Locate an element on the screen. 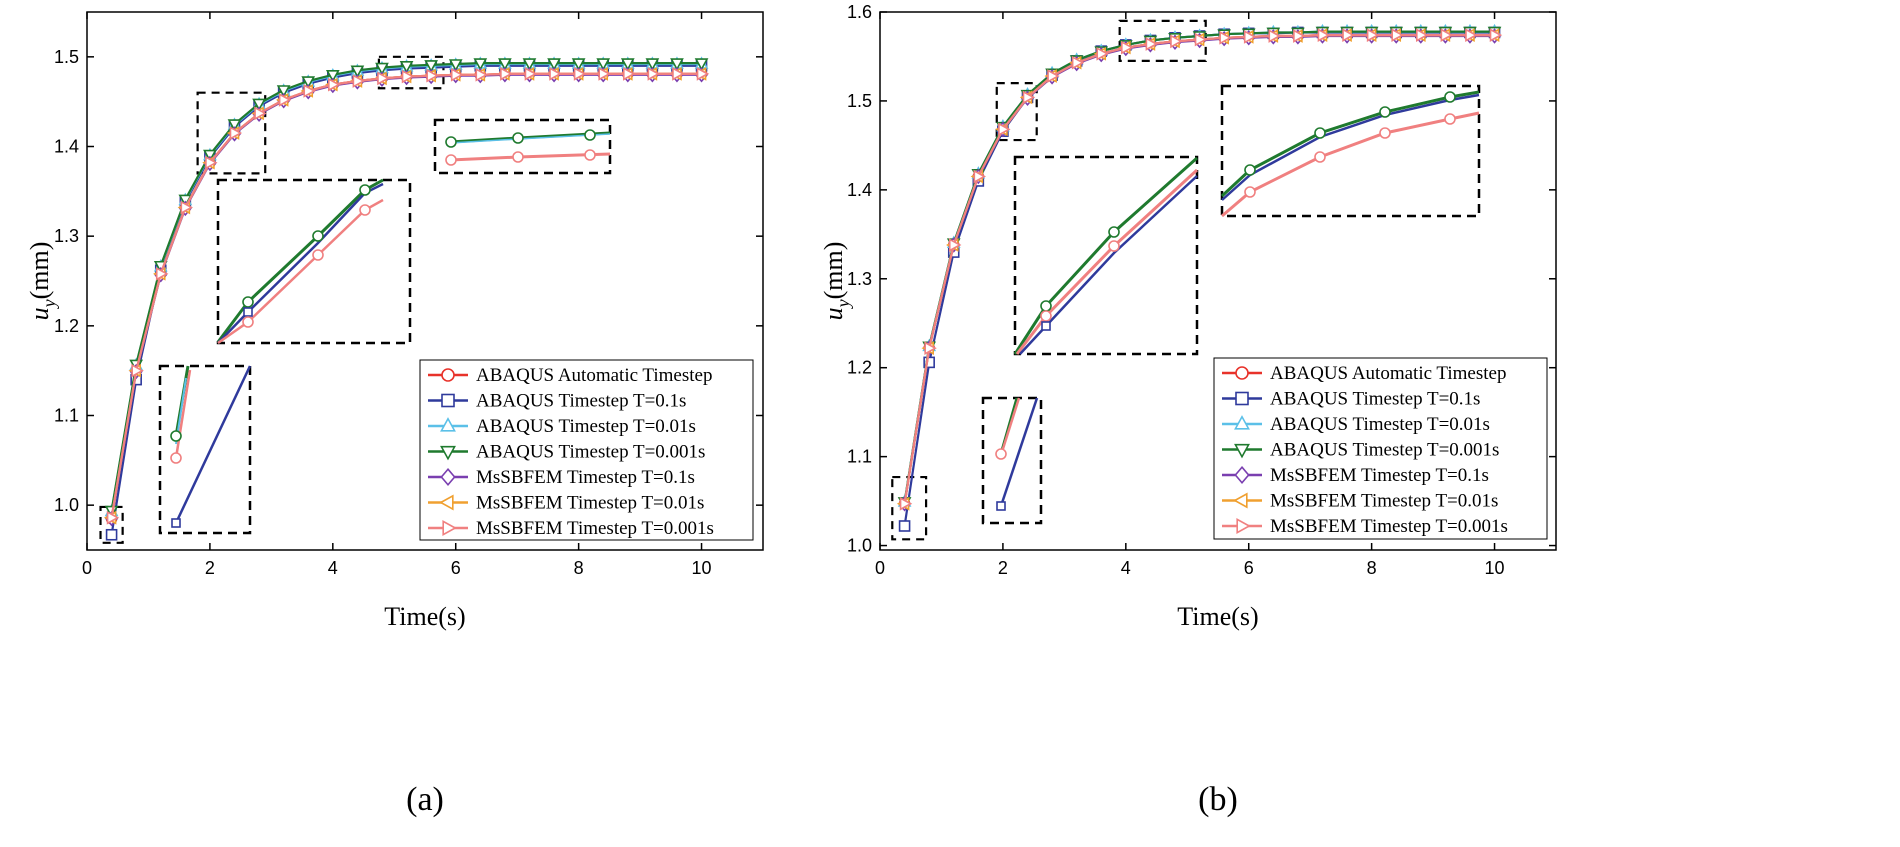  zoom-region-boxes is located at coordinates (272, 299).